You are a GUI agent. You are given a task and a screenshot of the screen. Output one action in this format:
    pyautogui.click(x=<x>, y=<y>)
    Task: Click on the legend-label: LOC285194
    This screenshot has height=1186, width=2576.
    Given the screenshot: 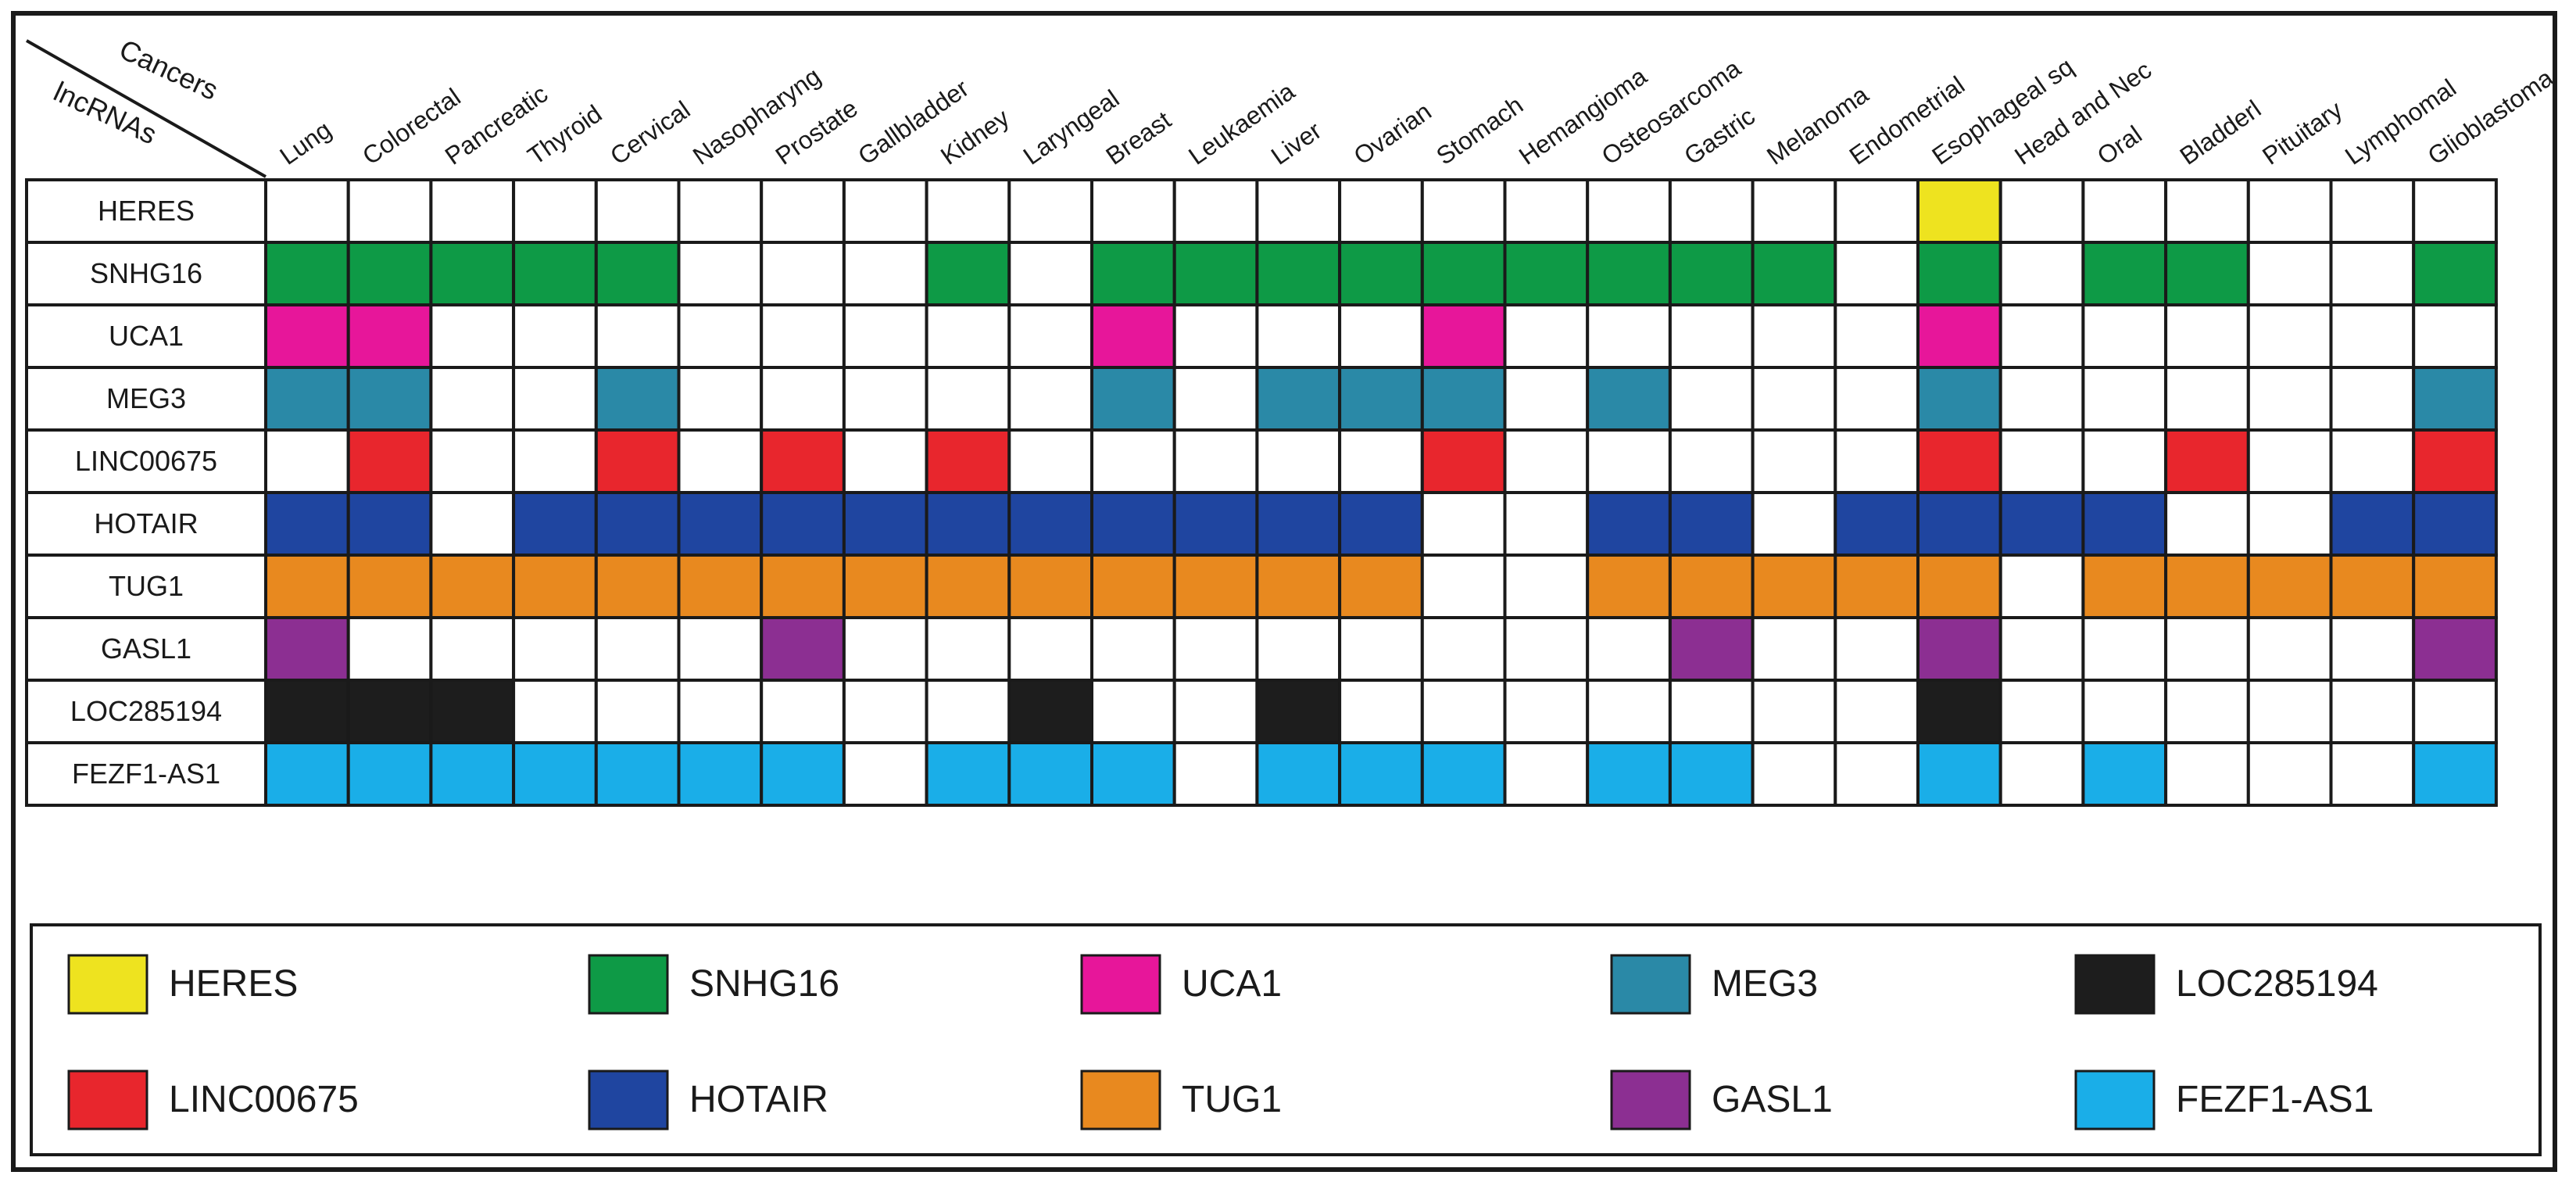 What is the action you would take?
    pyautogui.click(x=2277, y=984)
    